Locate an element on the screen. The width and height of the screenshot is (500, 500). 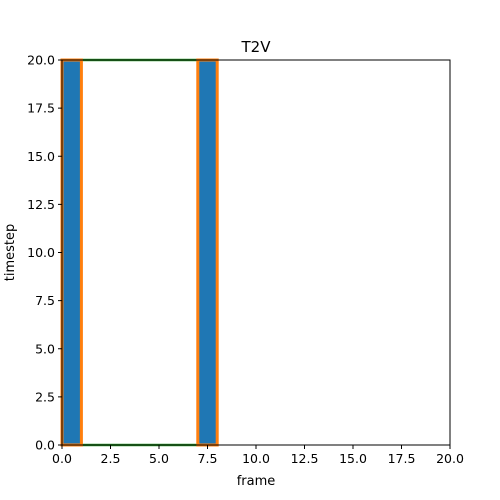
x-tick-label: 12.5 is located at coordinates (305, 458).